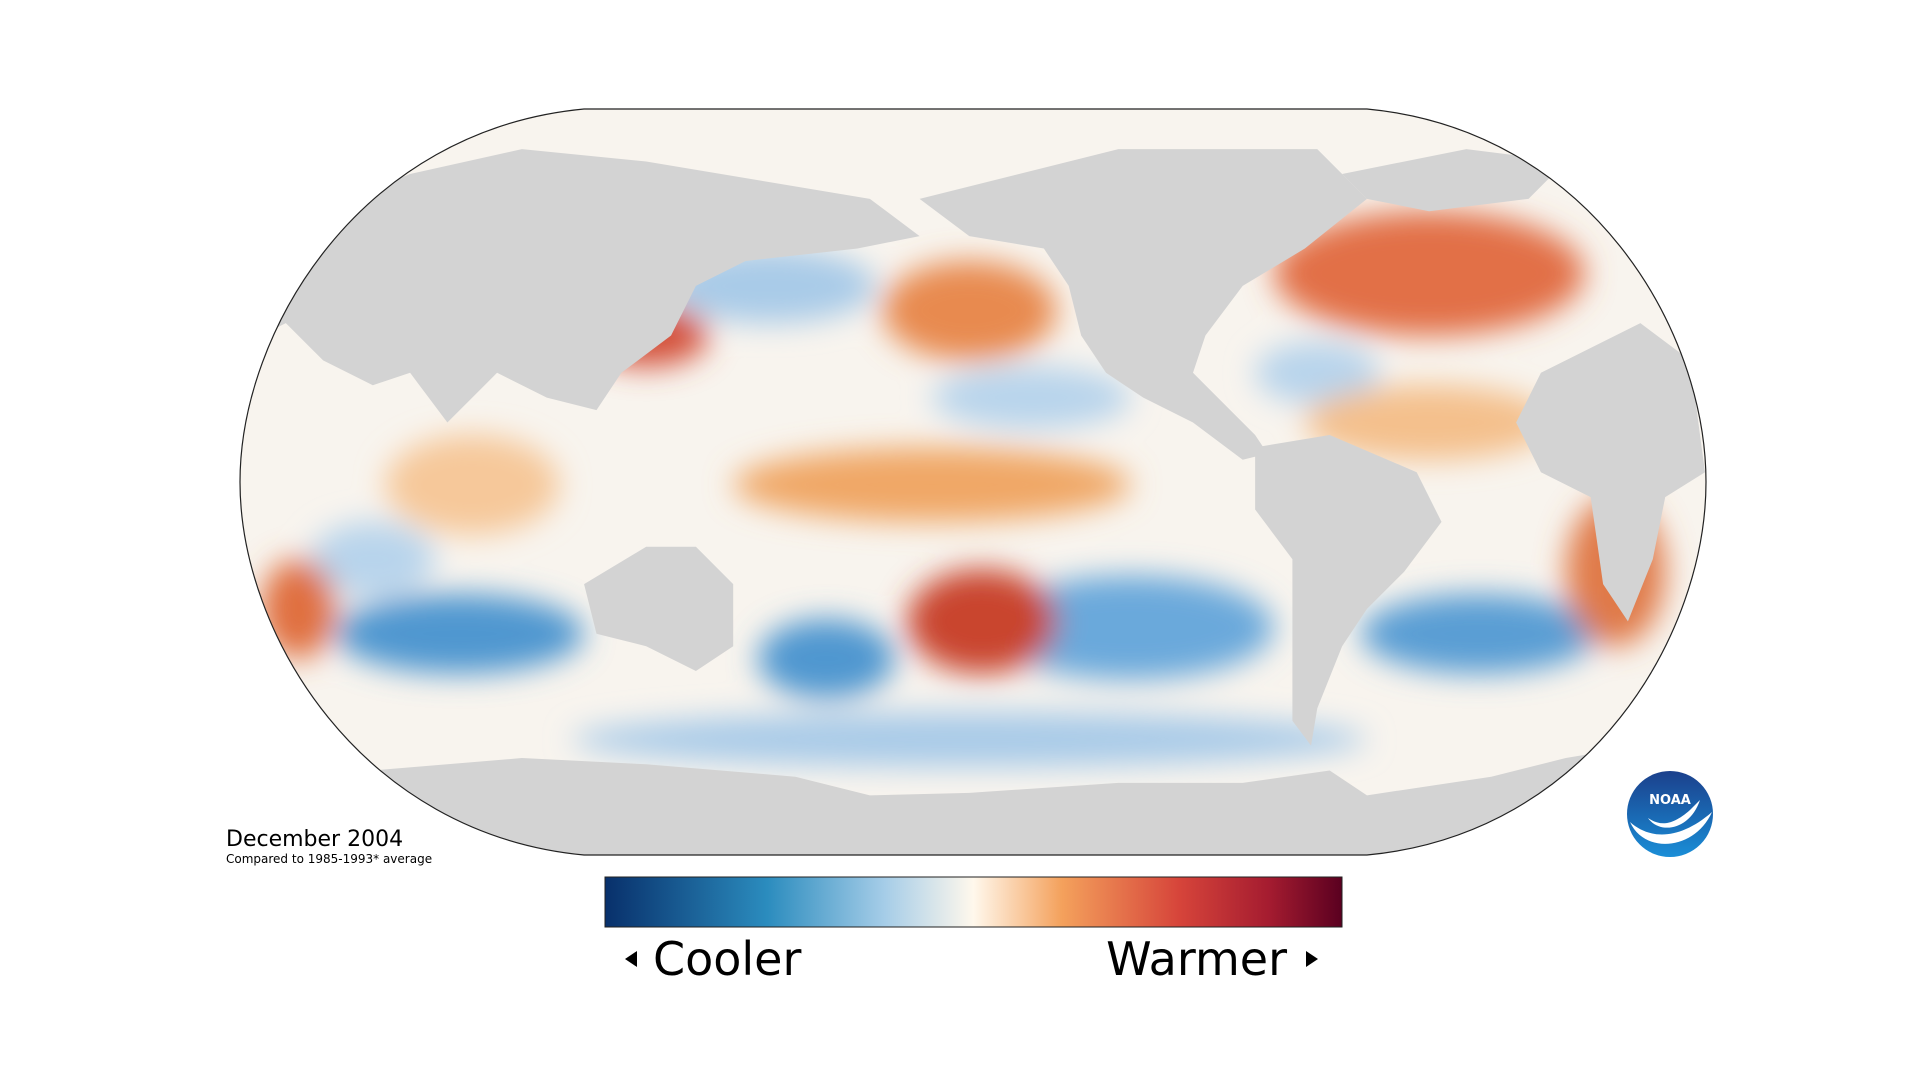  What do you see at coordinates (1670, 814) in the screenshot?
I see `noaa-logo: NOAA` at bounding box center [1670, 814].